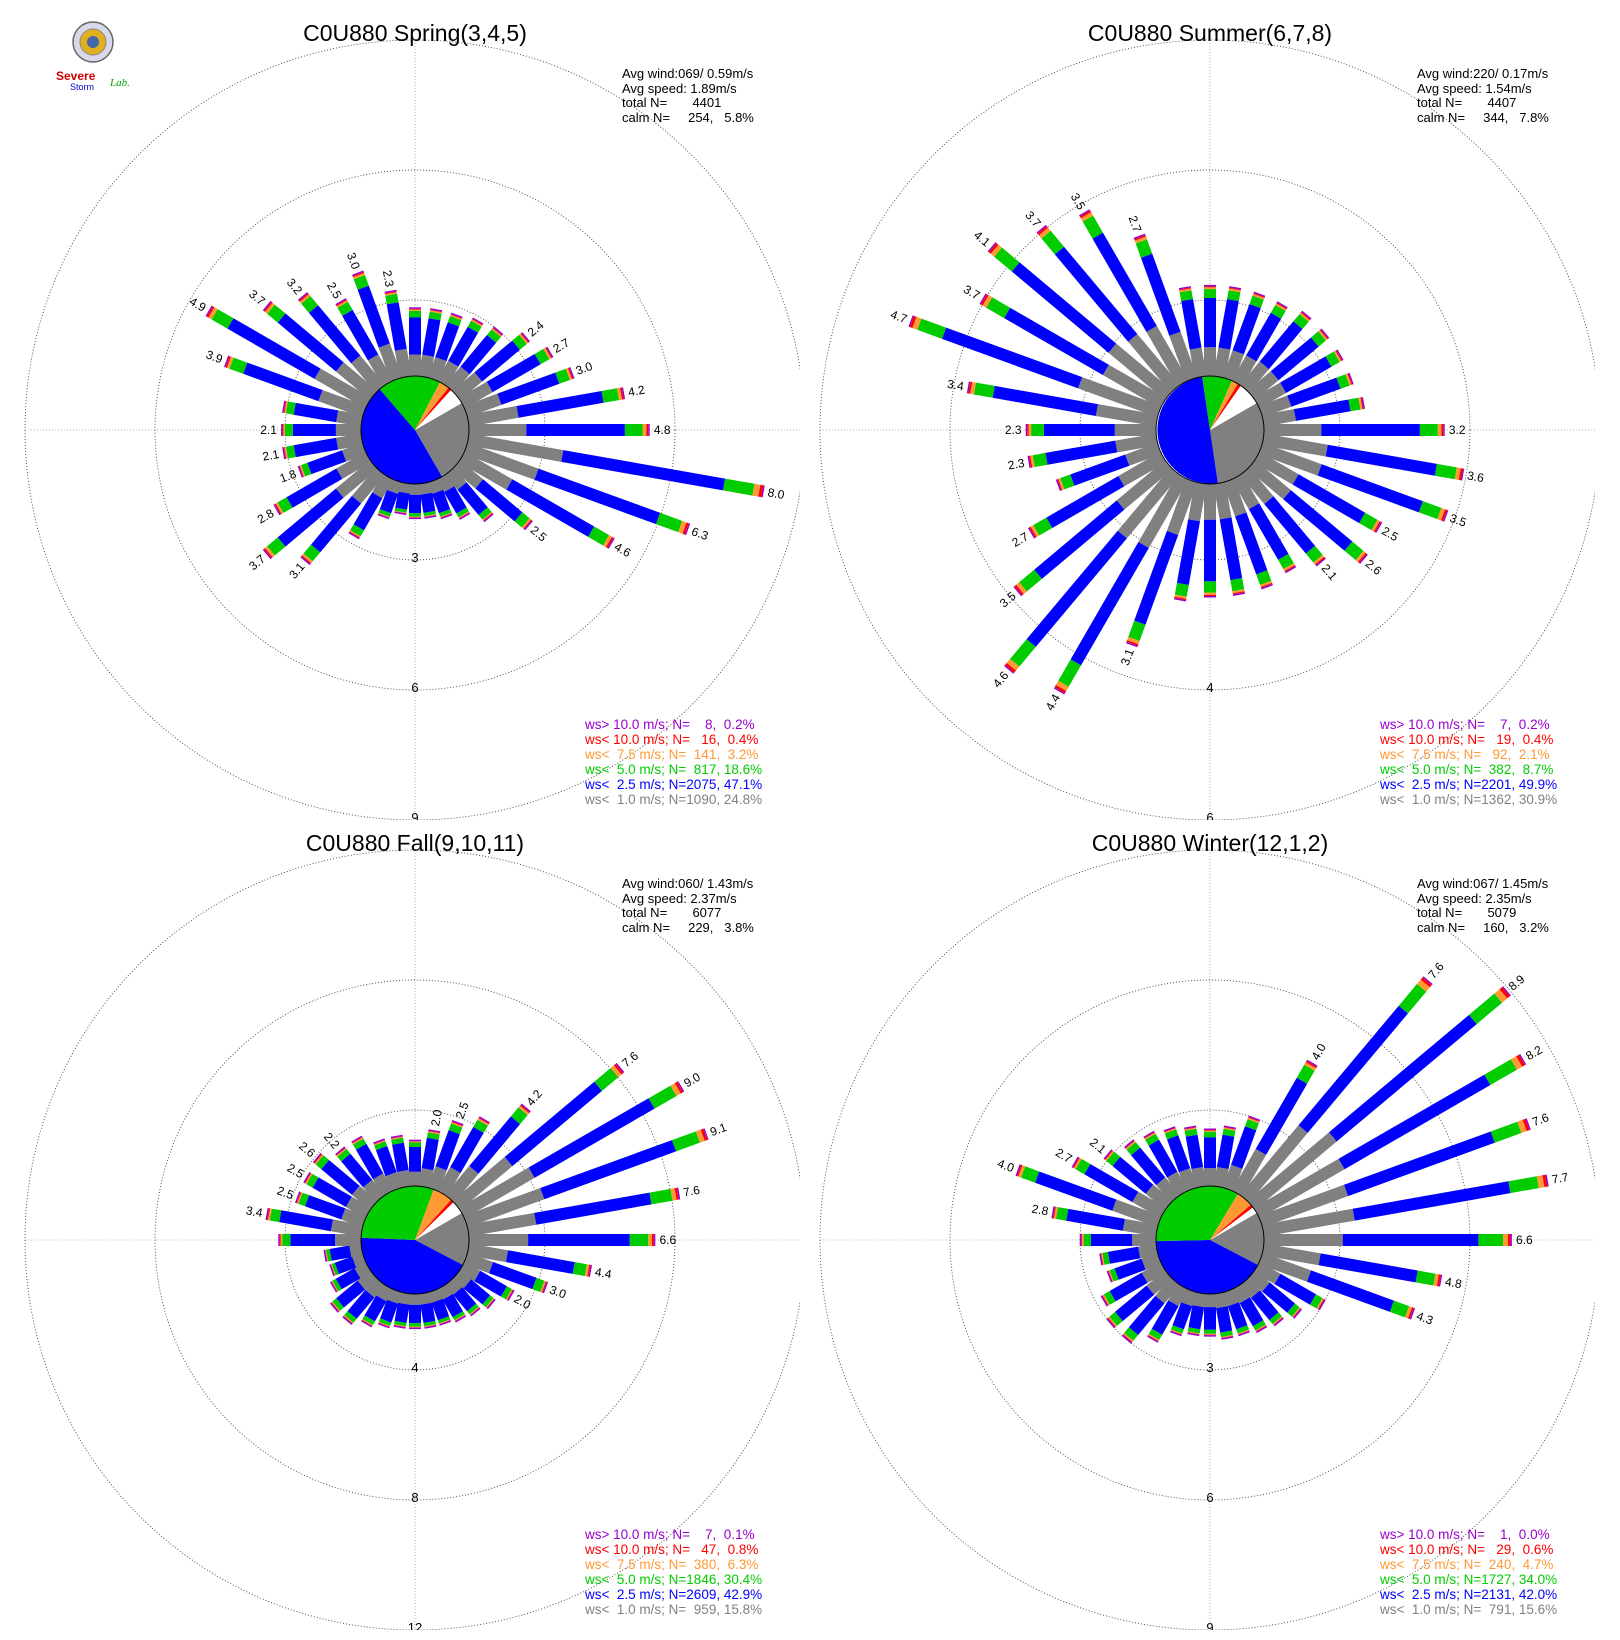  What do you see at coordinates (257, 563) in the screenshot?
I see `bar-value-label: 3.7` at bounding box center [257, 563].